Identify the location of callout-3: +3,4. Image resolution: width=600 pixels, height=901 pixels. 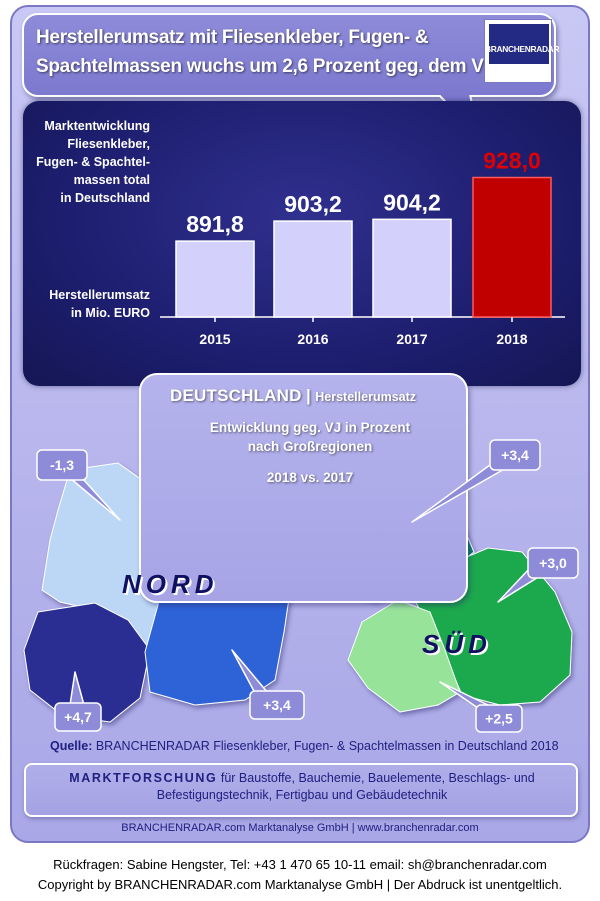
(476, 481).